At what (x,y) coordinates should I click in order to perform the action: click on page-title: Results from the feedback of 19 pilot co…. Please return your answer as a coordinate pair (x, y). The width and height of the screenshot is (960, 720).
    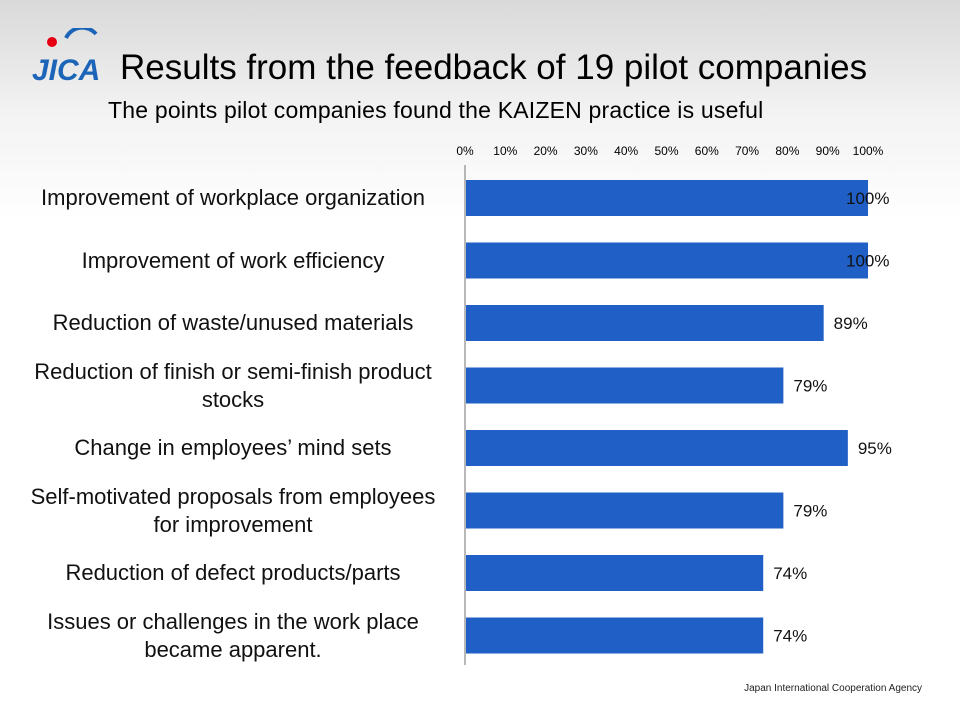
    Looking at the image, I should click on (494, 67).